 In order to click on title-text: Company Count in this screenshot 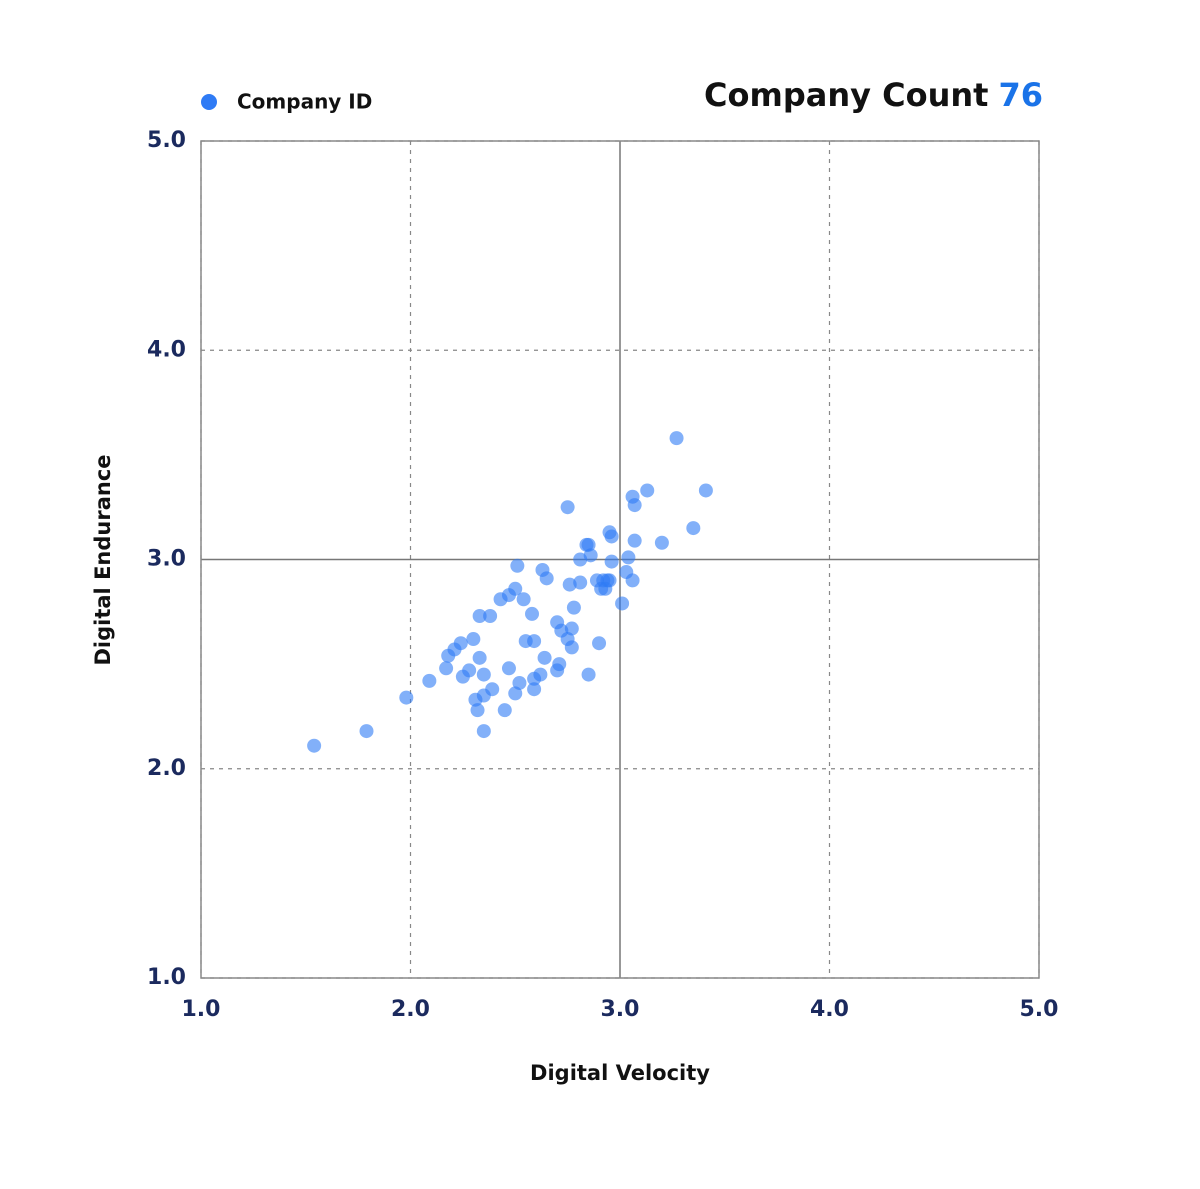, I will do `click(846, 95)`.